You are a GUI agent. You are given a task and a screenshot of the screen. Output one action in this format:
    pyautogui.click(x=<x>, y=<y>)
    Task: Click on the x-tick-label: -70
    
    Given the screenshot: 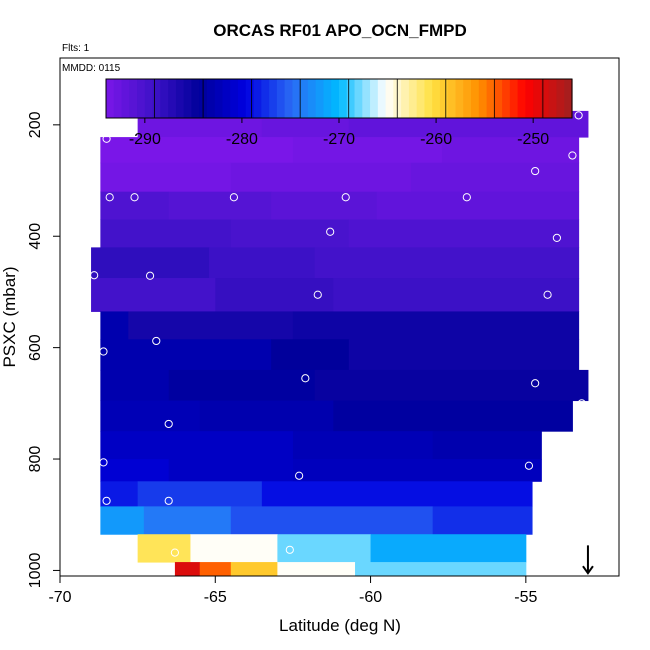 What is the action you would take?
    pyautogui.click(x=59, y=597)
    